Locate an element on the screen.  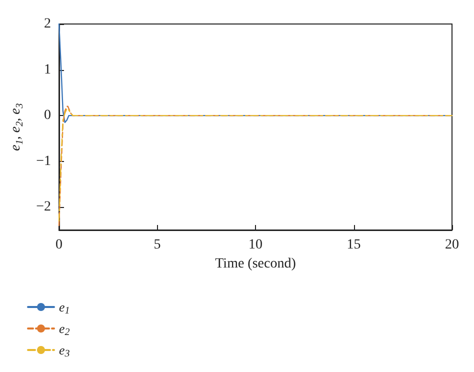
x-tick-label: 0 is located at coordinates (59, 245).